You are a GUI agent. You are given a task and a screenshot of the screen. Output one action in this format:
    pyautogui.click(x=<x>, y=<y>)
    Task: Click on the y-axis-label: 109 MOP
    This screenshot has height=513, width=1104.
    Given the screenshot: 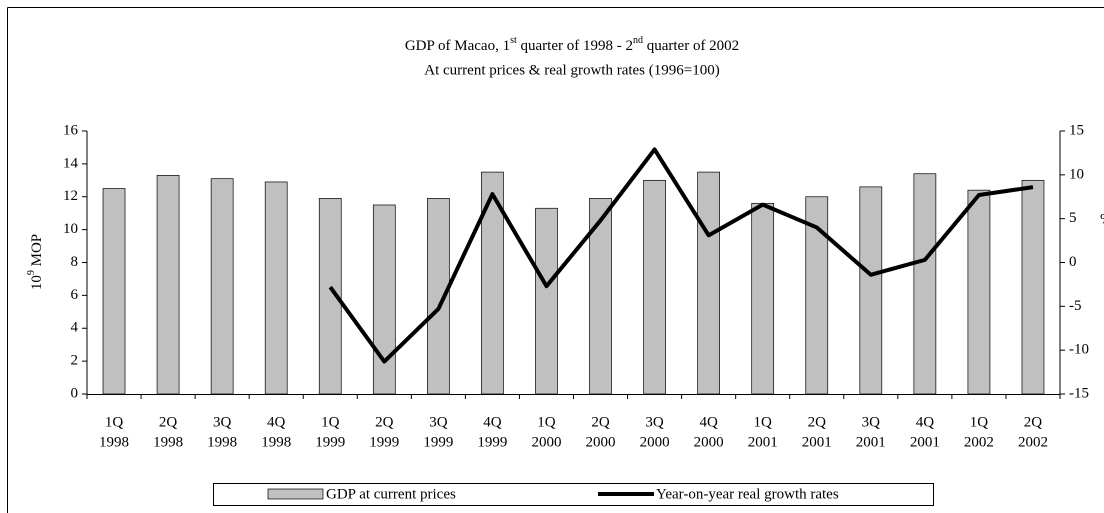 What is the action you would take?
    pyautogui.click(x=35, y=262)
    